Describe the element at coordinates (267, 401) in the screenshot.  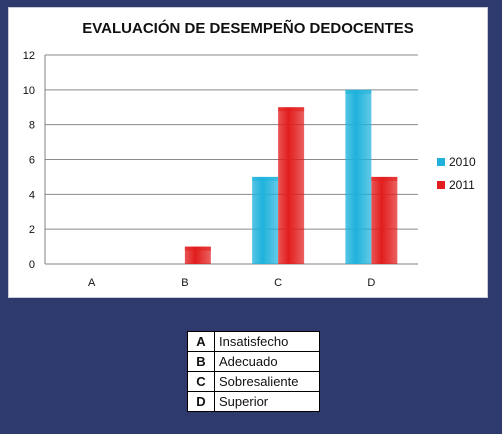
I see `key-description: Superior` at that location.